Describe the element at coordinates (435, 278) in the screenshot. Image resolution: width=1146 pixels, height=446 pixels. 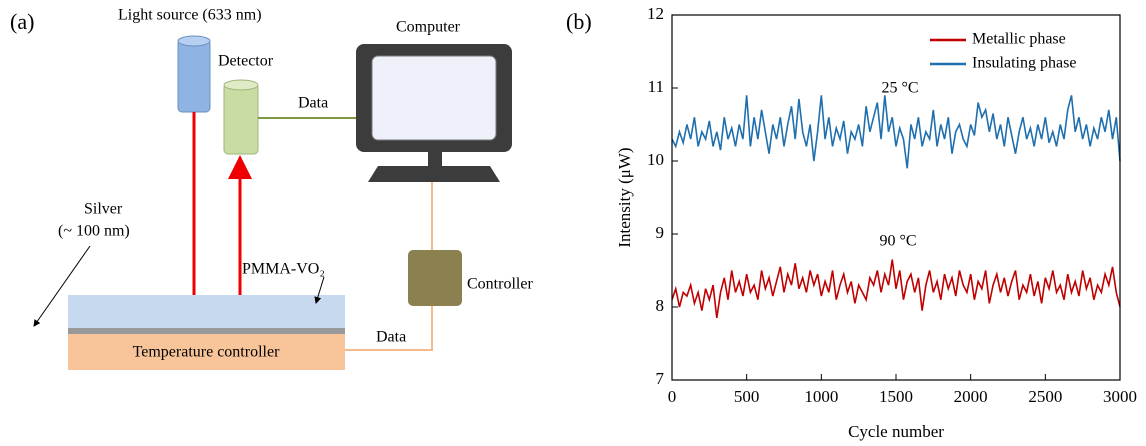
I see `controller` at that location.